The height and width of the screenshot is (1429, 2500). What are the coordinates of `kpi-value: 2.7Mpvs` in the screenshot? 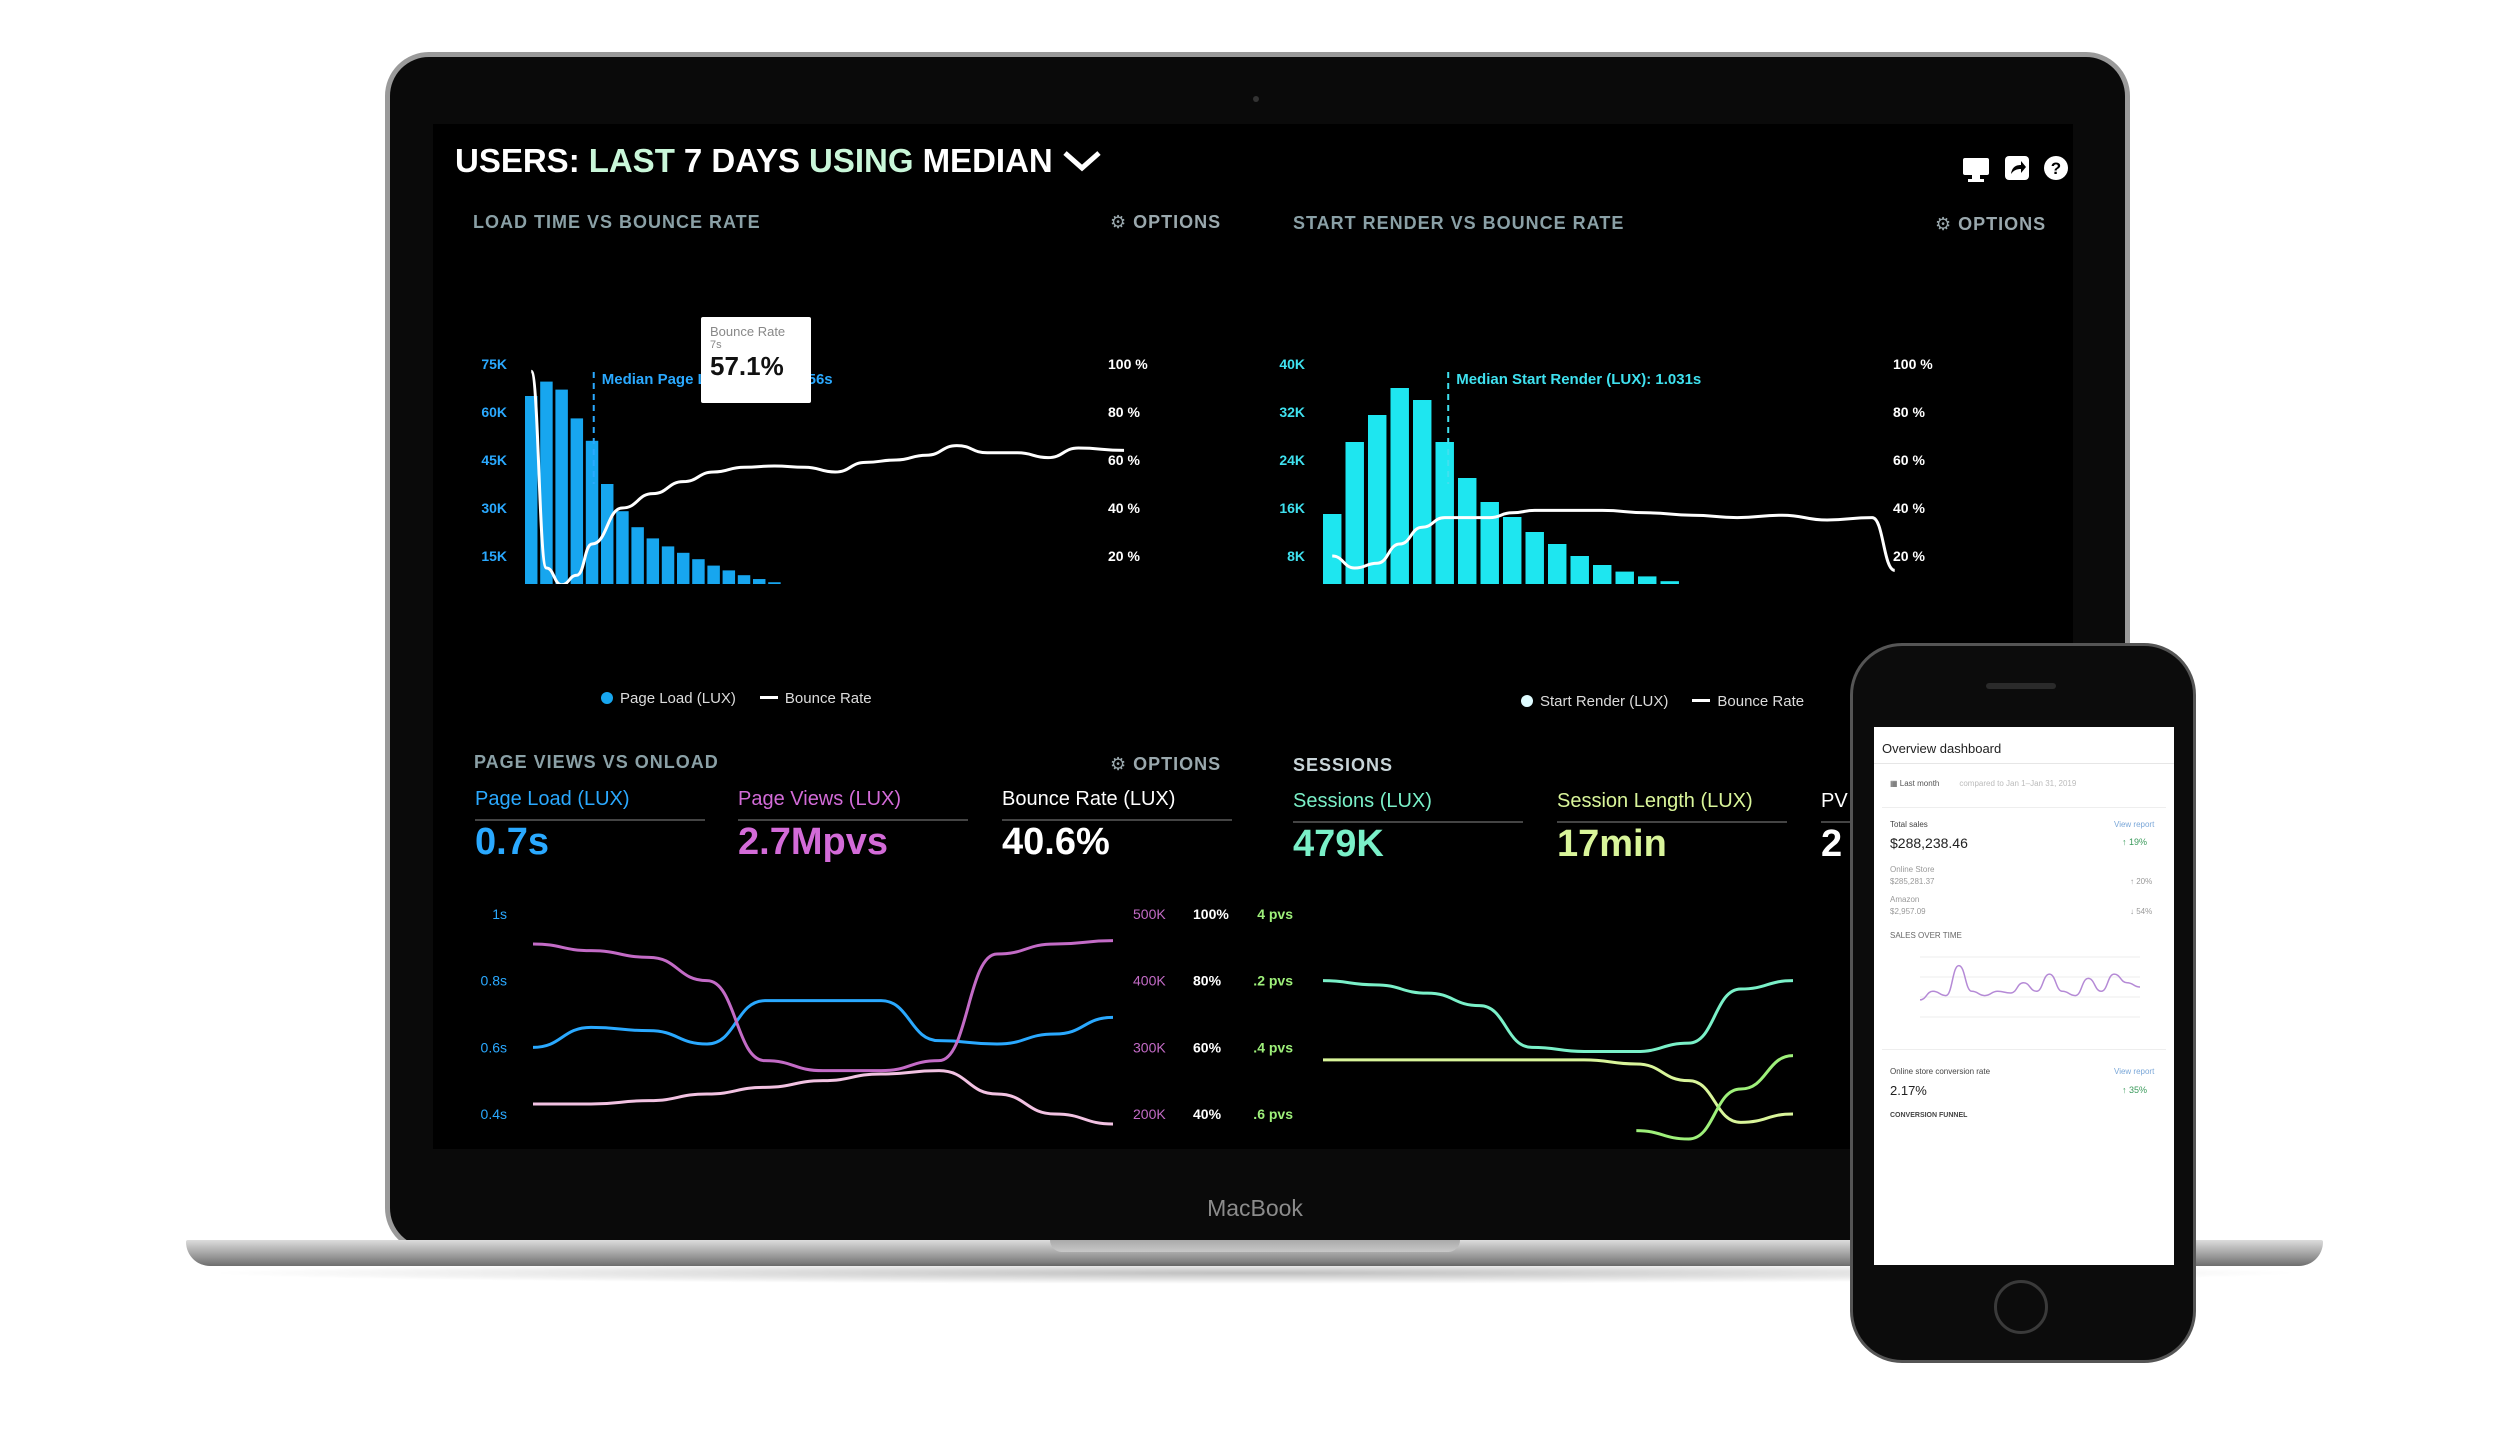 It's located at (813, 842).